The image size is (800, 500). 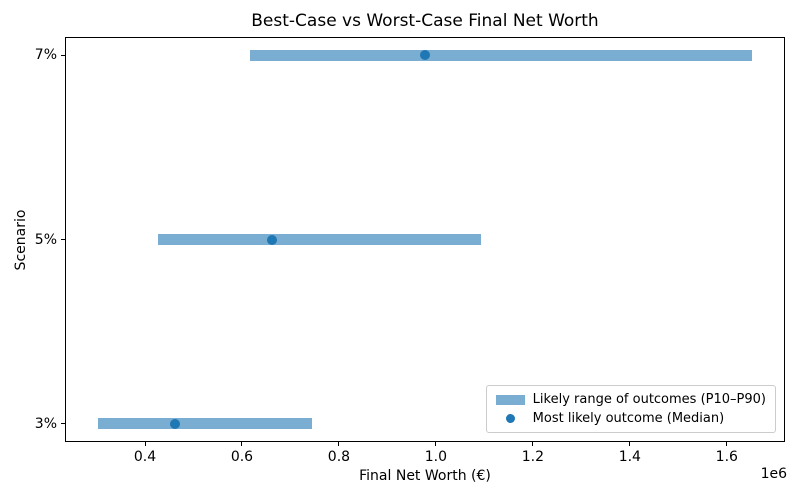 What do you see at coordinates (45, 239) in the screenshot?
I see `y-tick-label: 5%` at bounding box center [45, 239].